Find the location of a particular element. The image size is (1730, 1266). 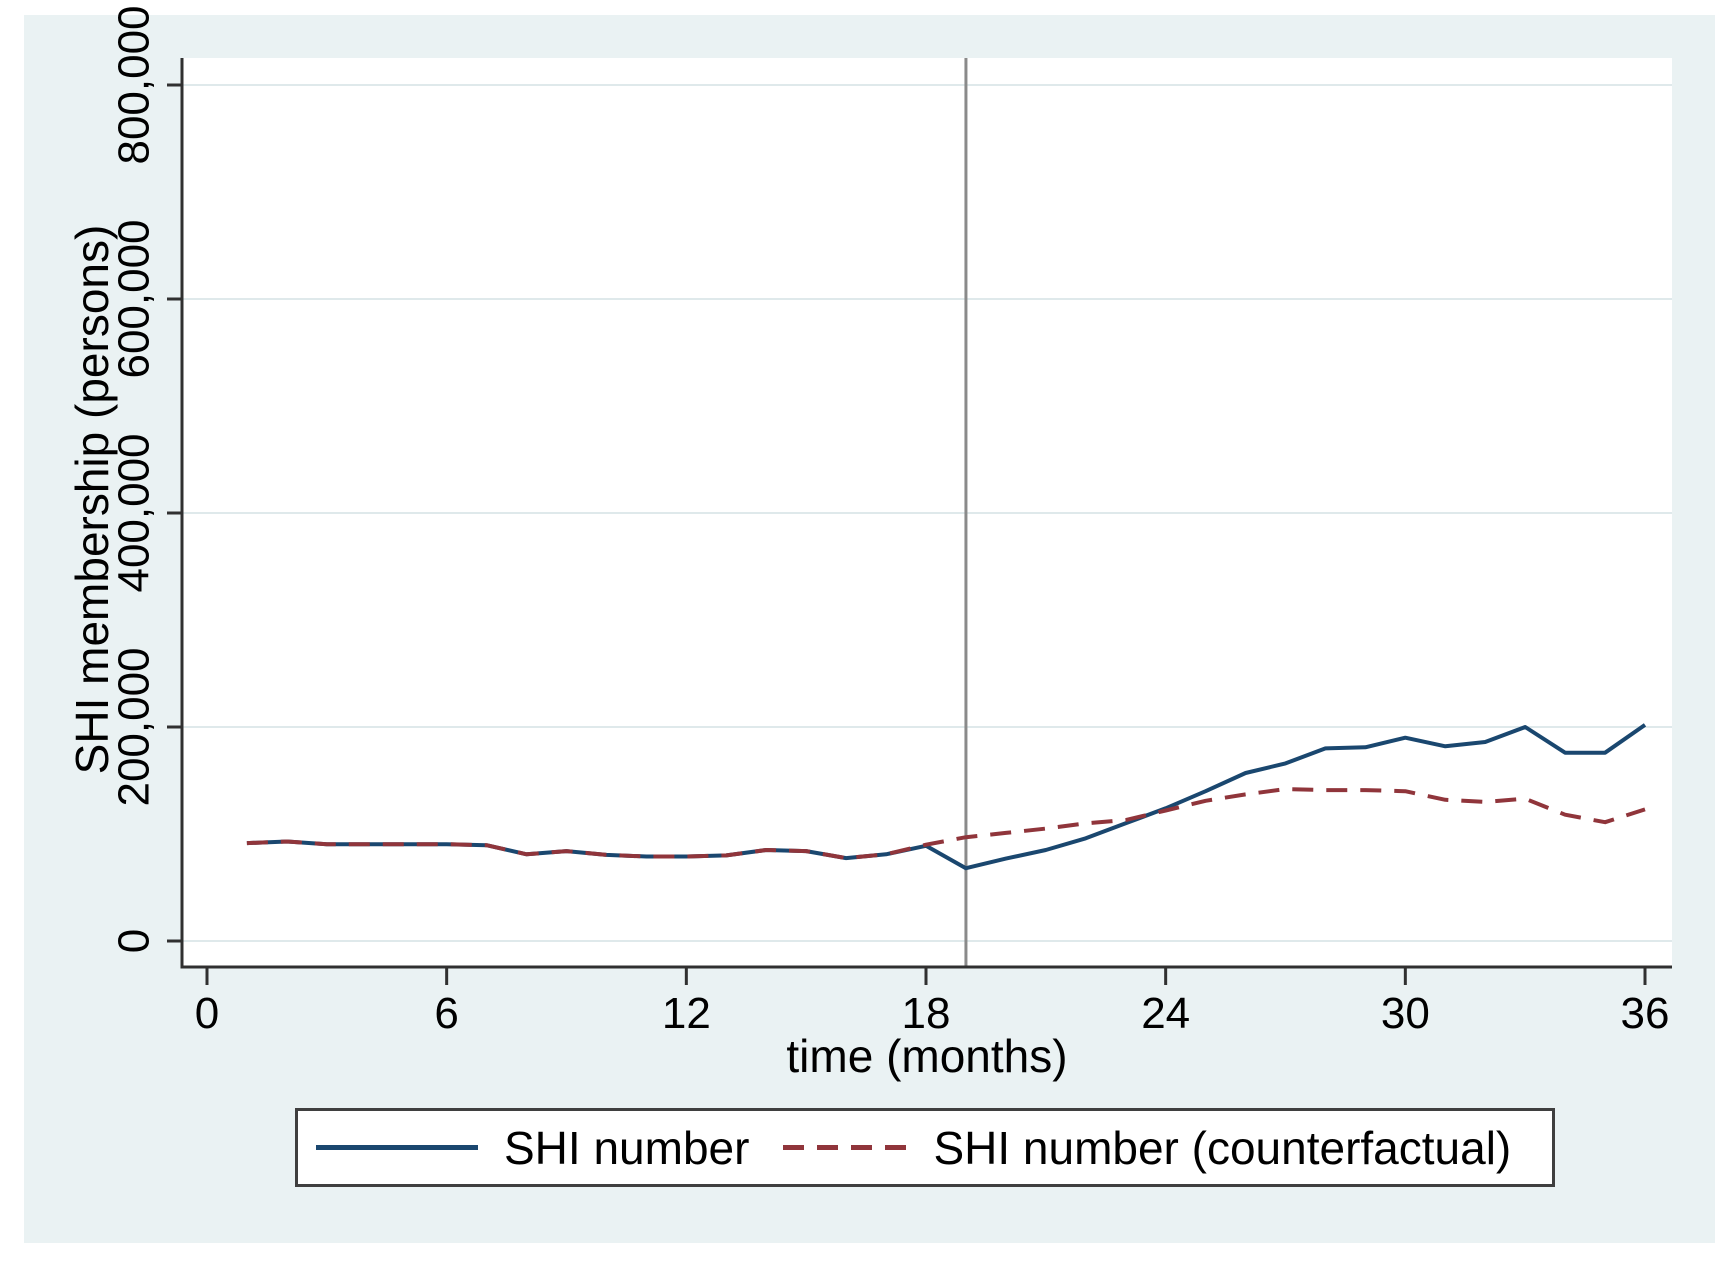

y-tick-label: 400,000 is located at coordinates (134, 512).